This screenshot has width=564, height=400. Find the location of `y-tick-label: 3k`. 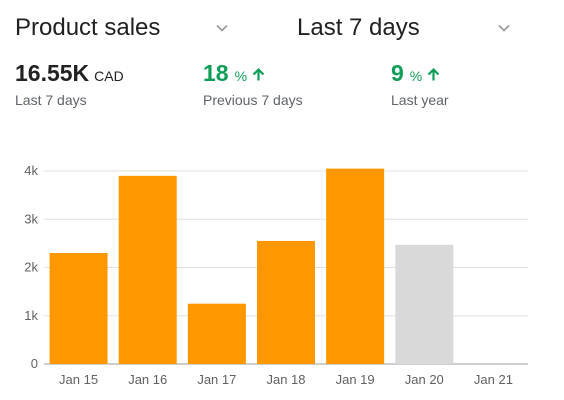

y-tick-label: 3k is located at coordinates (31, 218).